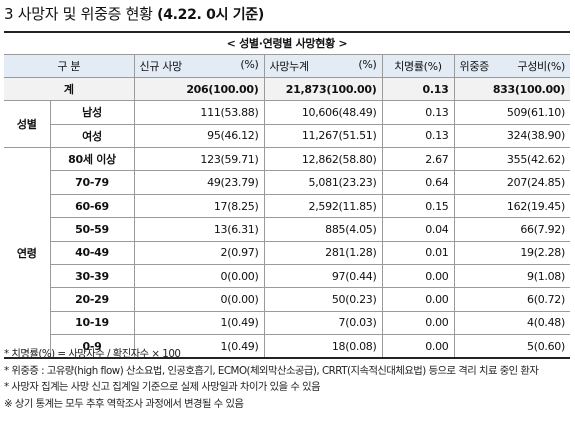  I want to click on row-label: 남성, so click(92, 112).